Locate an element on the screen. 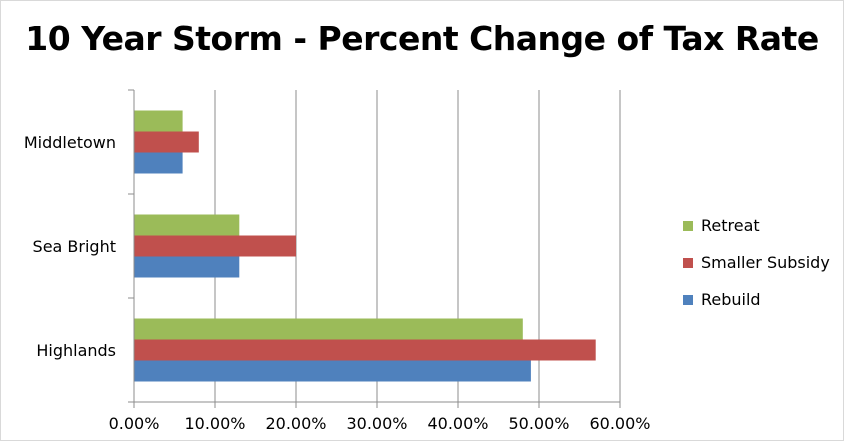  legend-item-retreat: Retreat is located at coordinates (763, 225).